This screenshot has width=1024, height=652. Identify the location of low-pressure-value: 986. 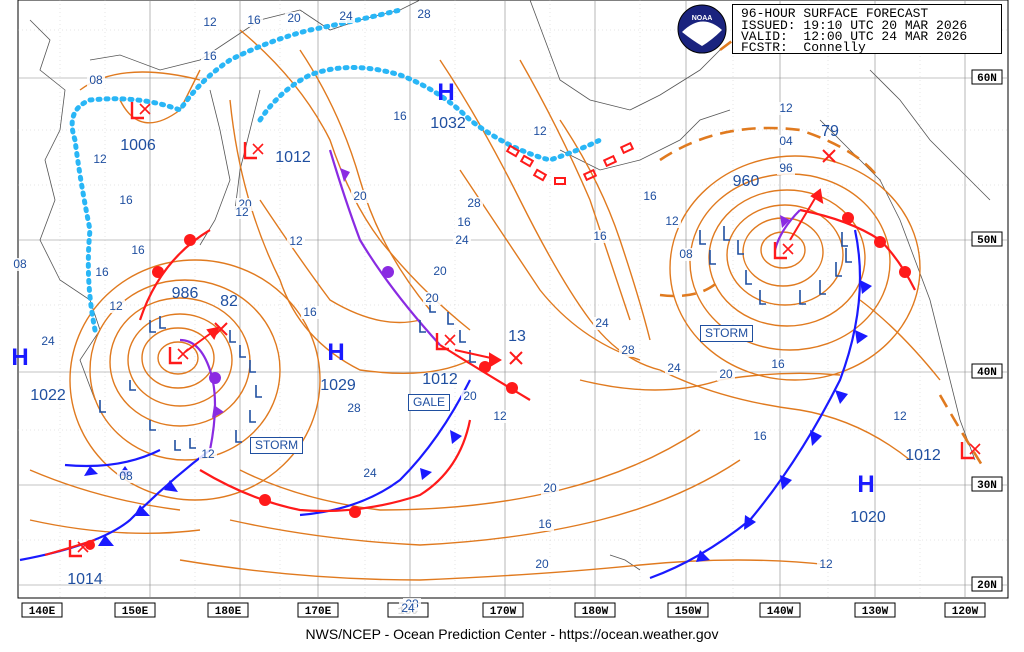
(185, 293).